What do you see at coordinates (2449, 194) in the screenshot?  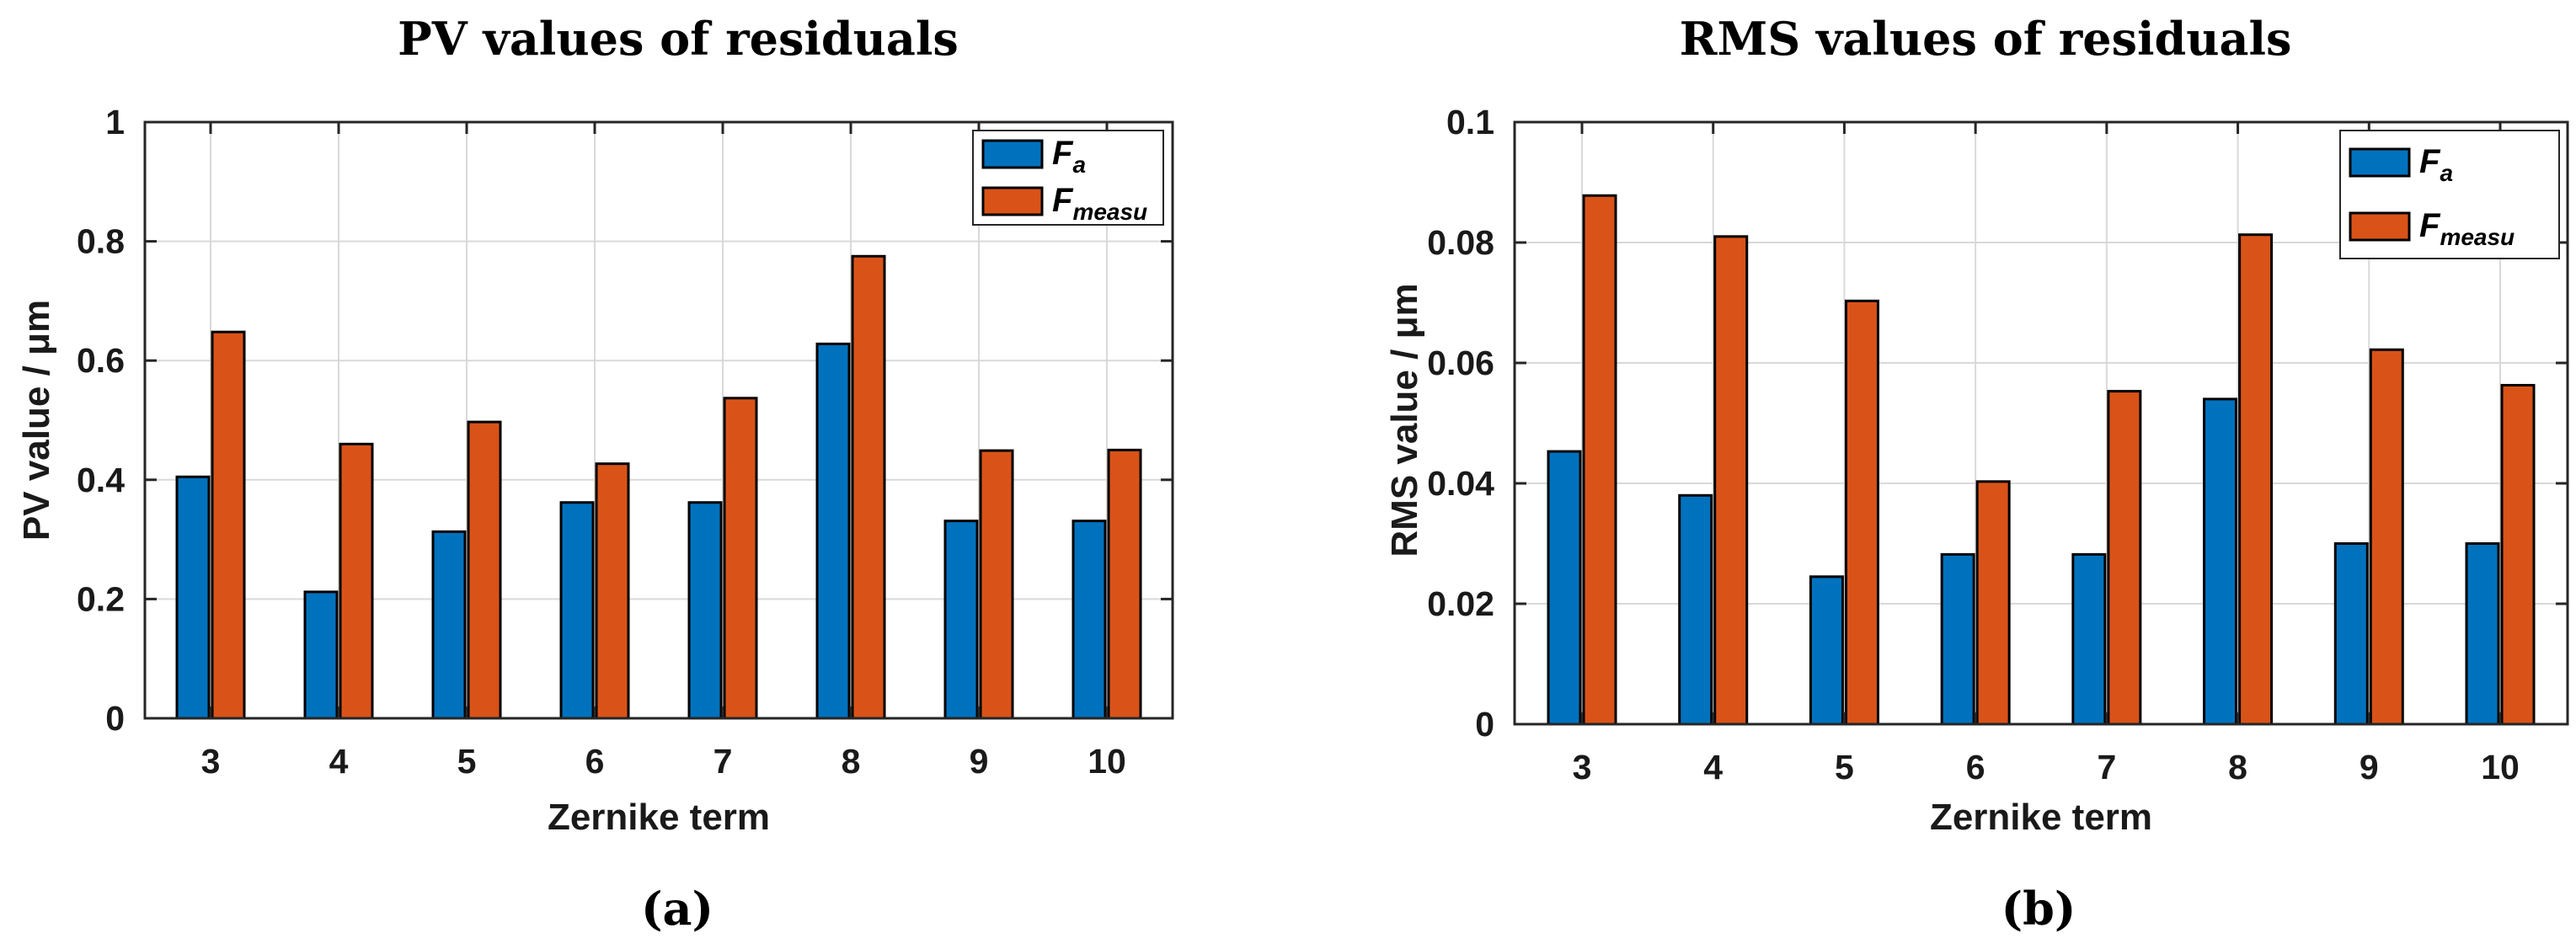 I see `legend: Fa Fmeasu` at bounding box center [2449, 194].